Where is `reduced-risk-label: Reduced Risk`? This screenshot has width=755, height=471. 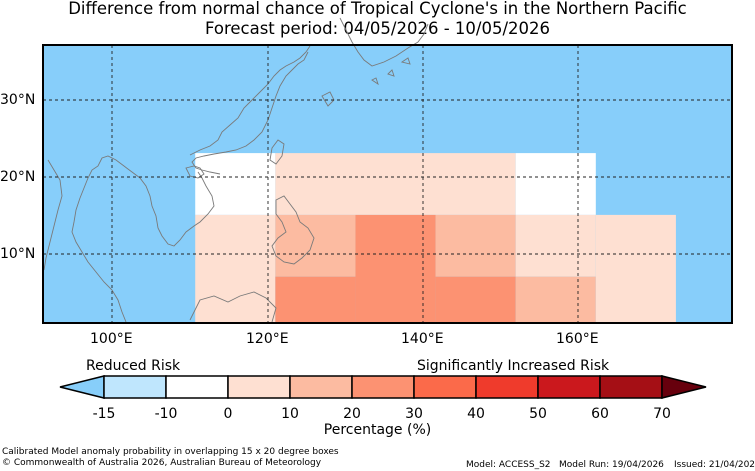
reduced-risk-label: Reduced Risk is located at coordinates (133, 366).